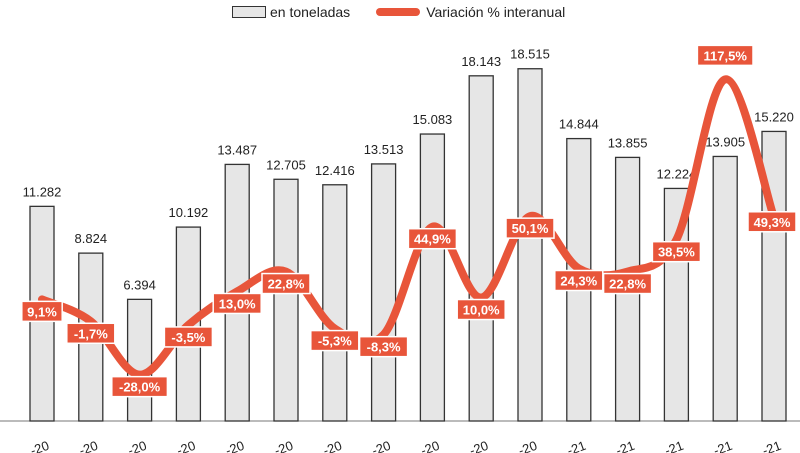  What do you see at coordinates (433, 119) in the screenshot?
I see `bar-value-label: 15.083` at bounding box center [433, 119].